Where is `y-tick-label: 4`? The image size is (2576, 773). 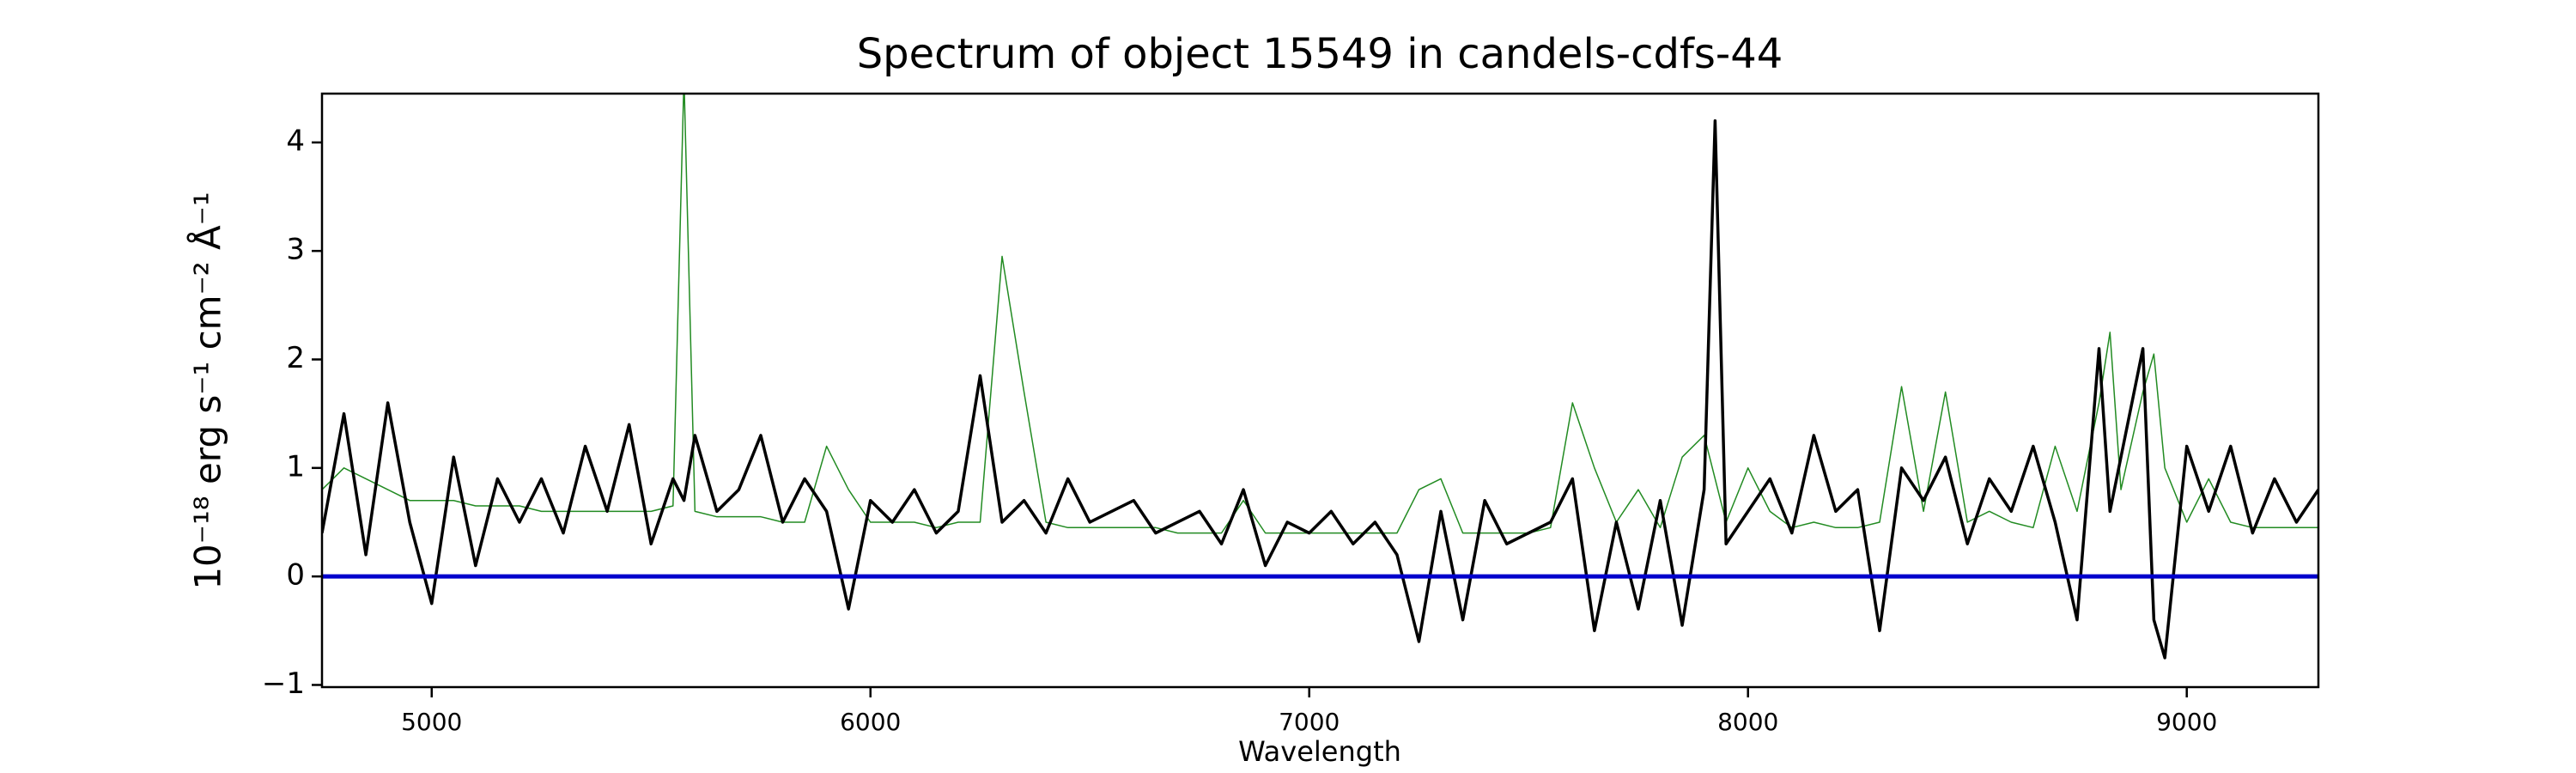
y-tick-label: 4 is located at coordinates (295, 141).